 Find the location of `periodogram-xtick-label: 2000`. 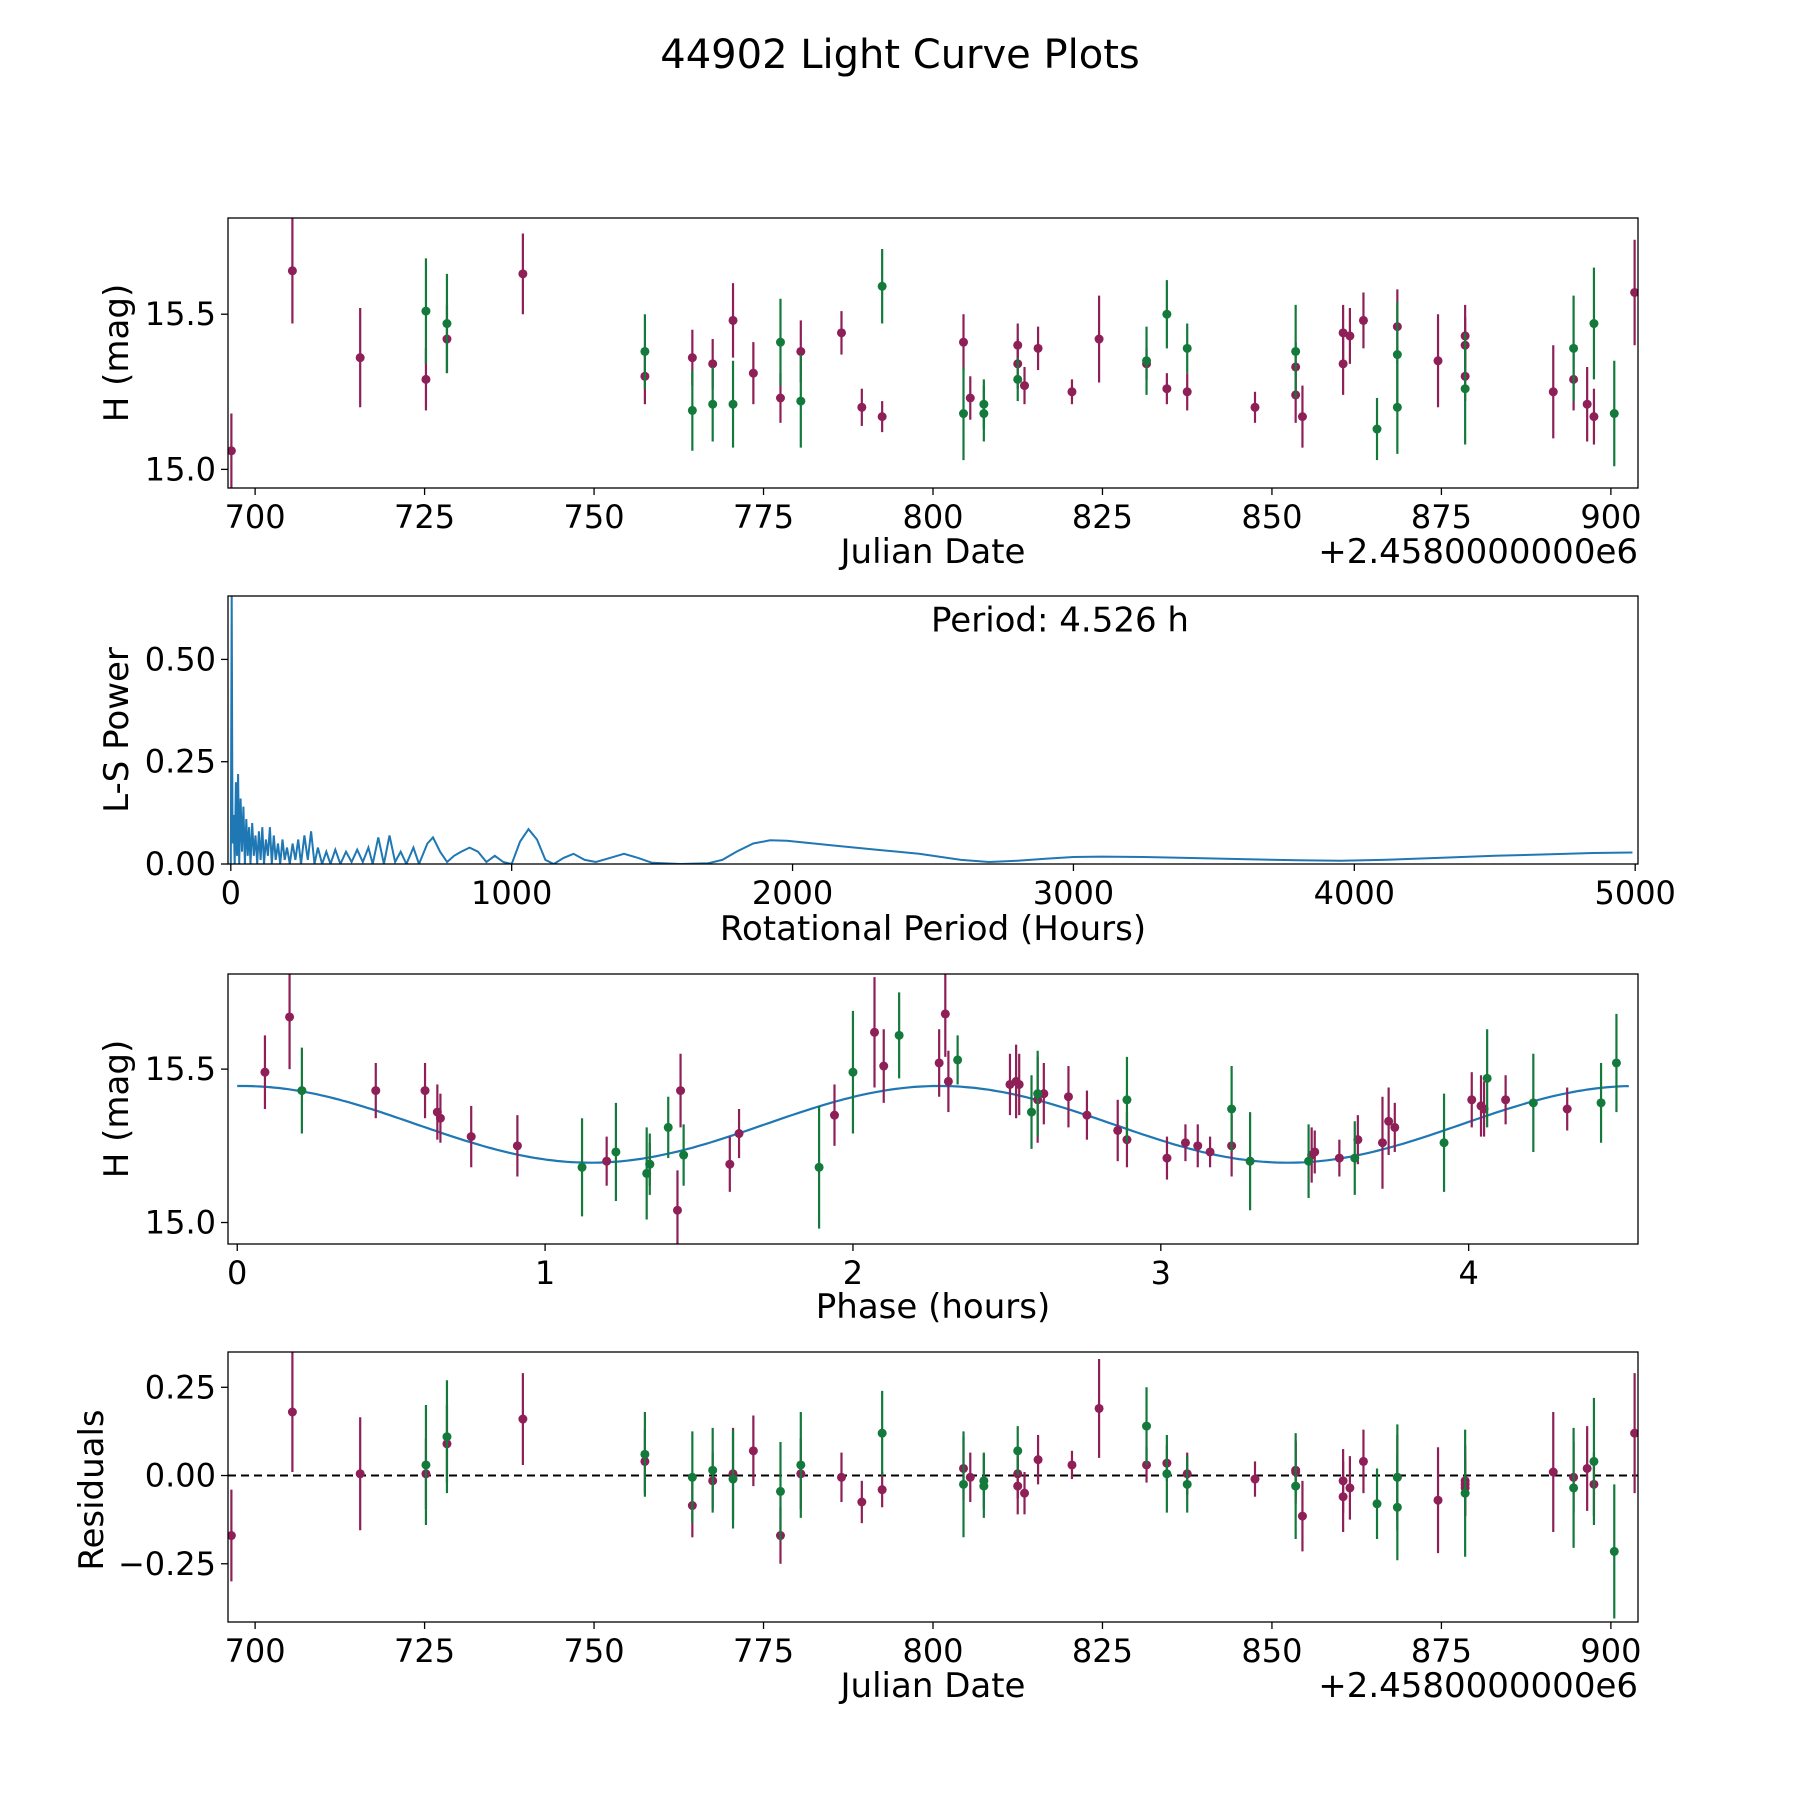

periodogram-xtick-label: 2000 is located at coordinates (792, 893).